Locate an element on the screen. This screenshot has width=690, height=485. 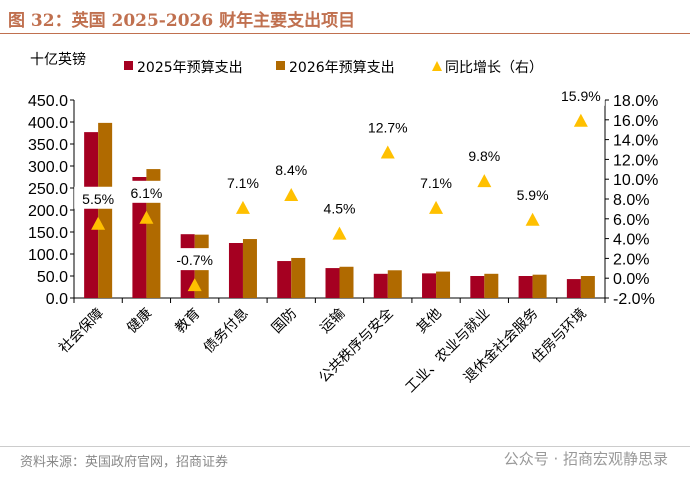
right-tick-label: 10.0% is located at coordinates (635, 180).